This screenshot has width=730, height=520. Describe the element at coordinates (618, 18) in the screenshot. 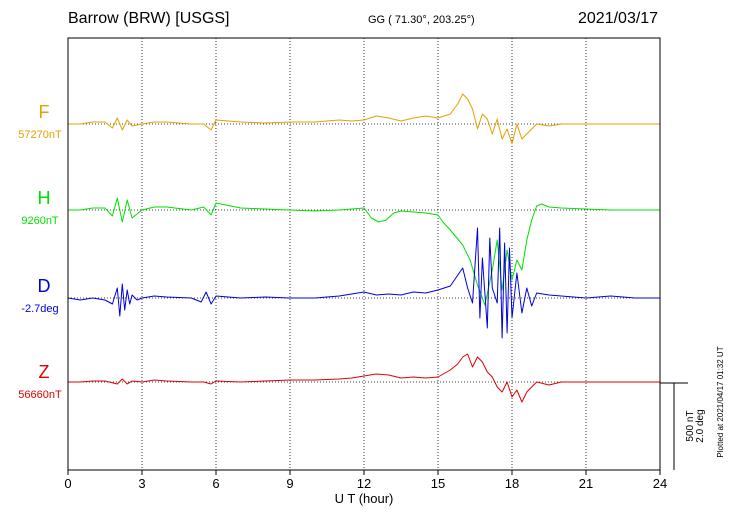

I see `chart-date: 2021/03/17` at that location.